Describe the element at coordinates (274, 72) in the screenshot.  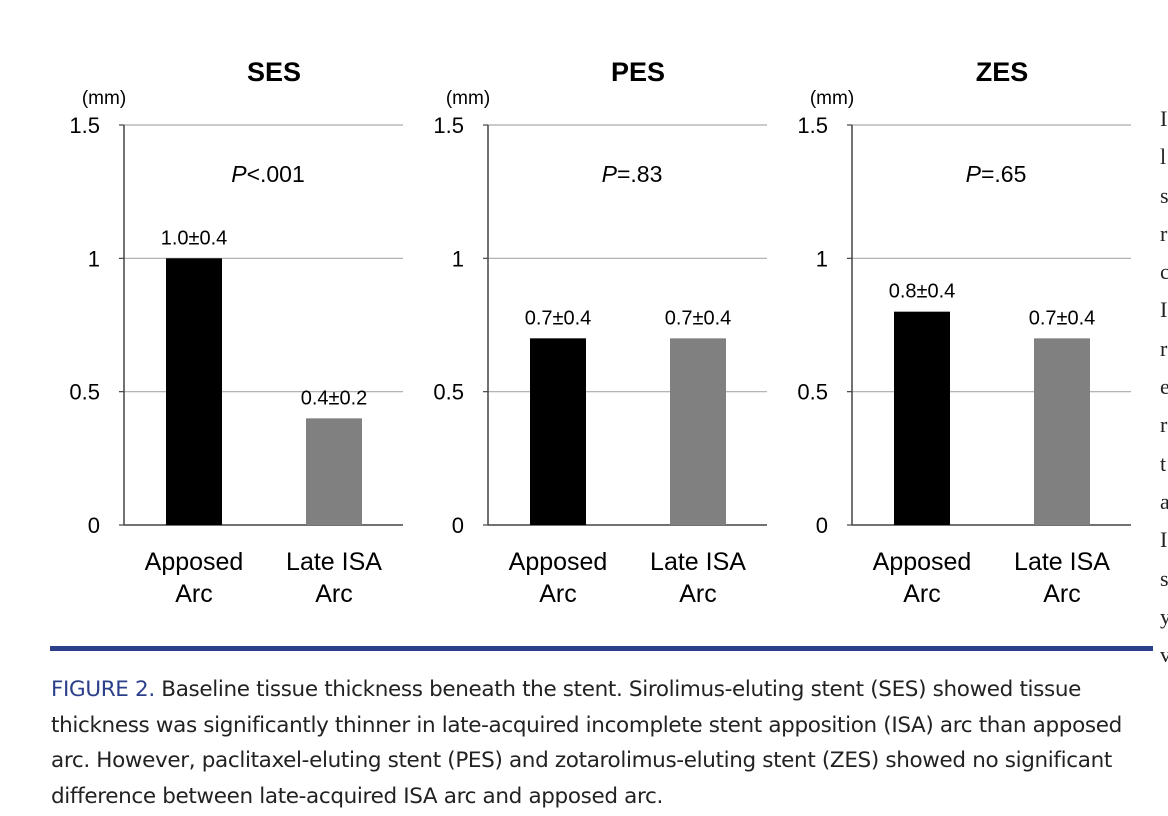
I see `panel-title: SES` at that location.